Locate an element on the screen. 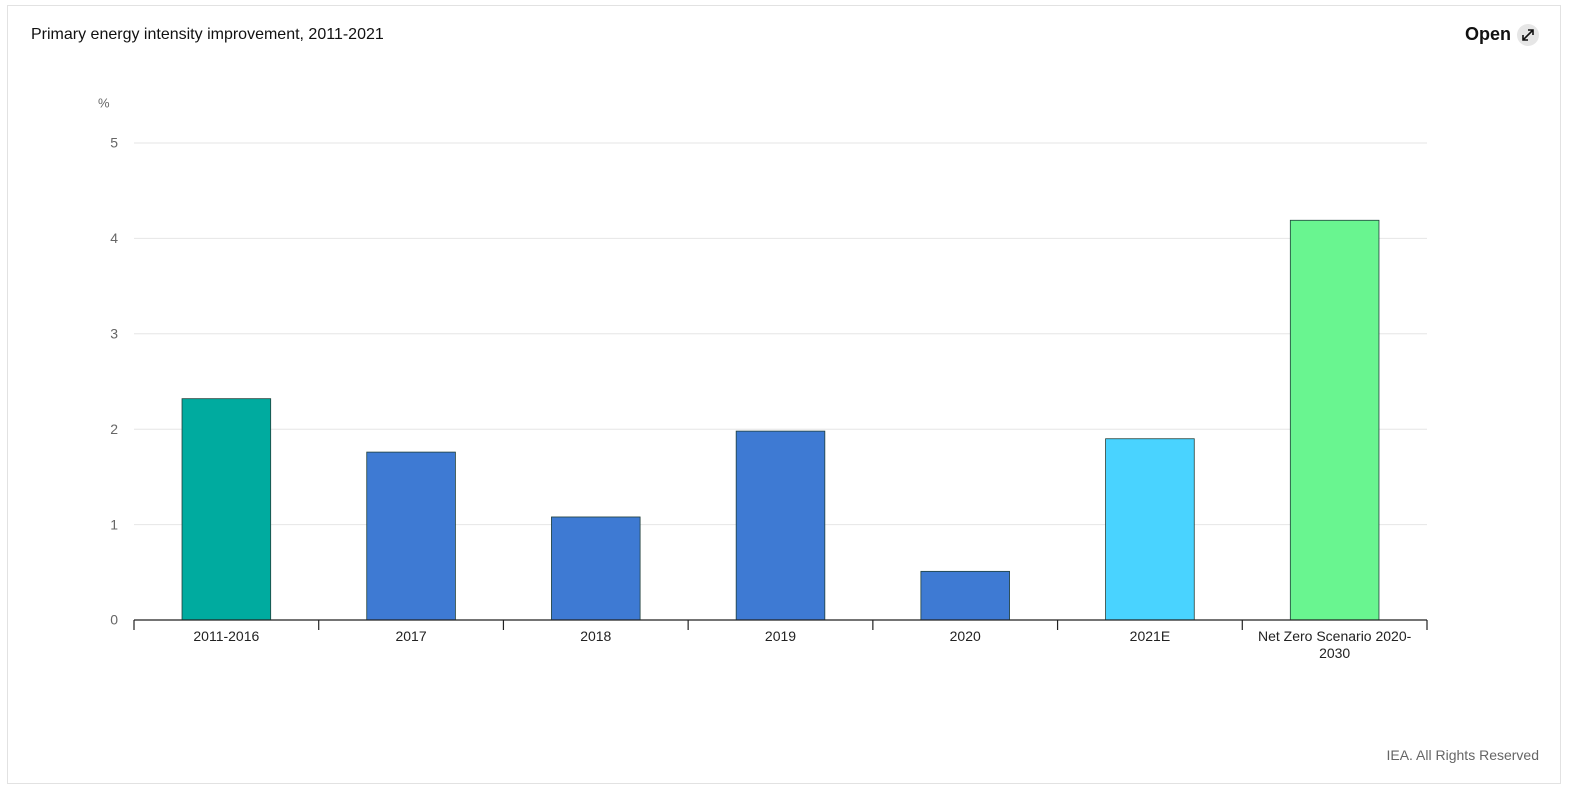 The height and width of the screenshot is (797, 1569). x-tick-label: 2021E is located at coordinates (1150, 636).